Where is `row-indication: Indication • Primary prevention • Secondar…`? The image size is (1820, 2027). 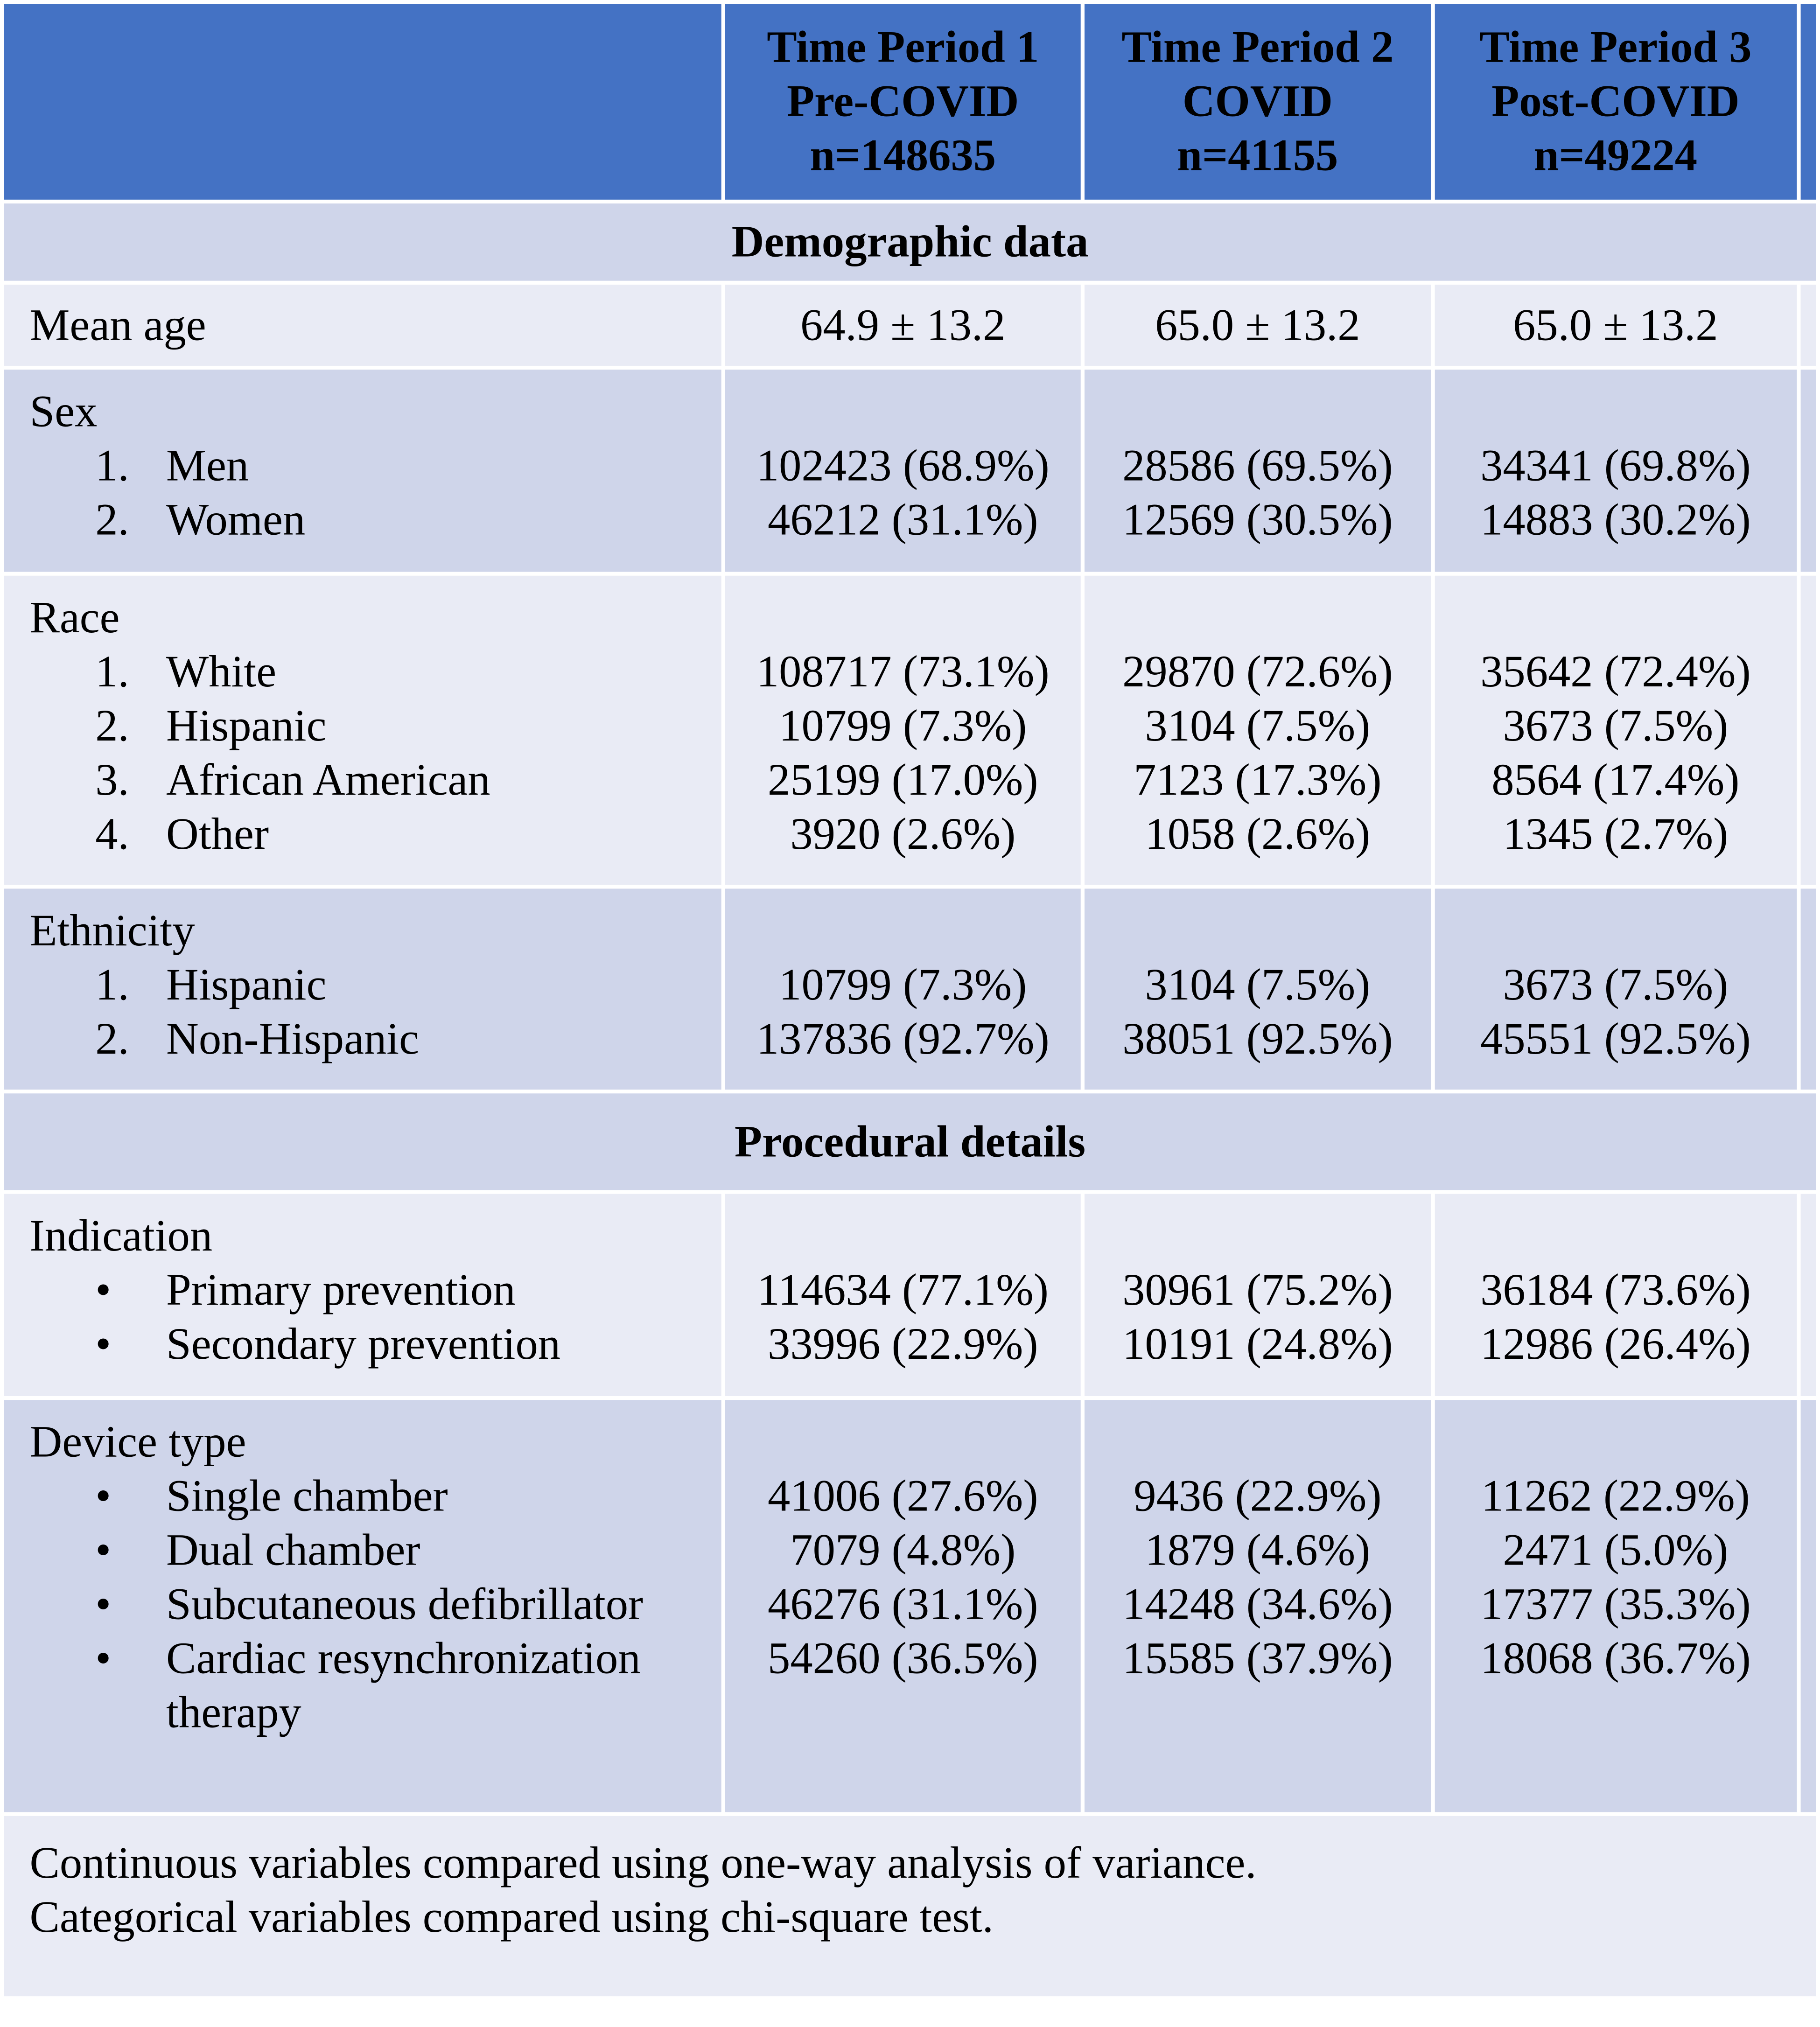
row-indication: Indication • Primary prevention • Secondar… is located at coordinates (910, 1295).